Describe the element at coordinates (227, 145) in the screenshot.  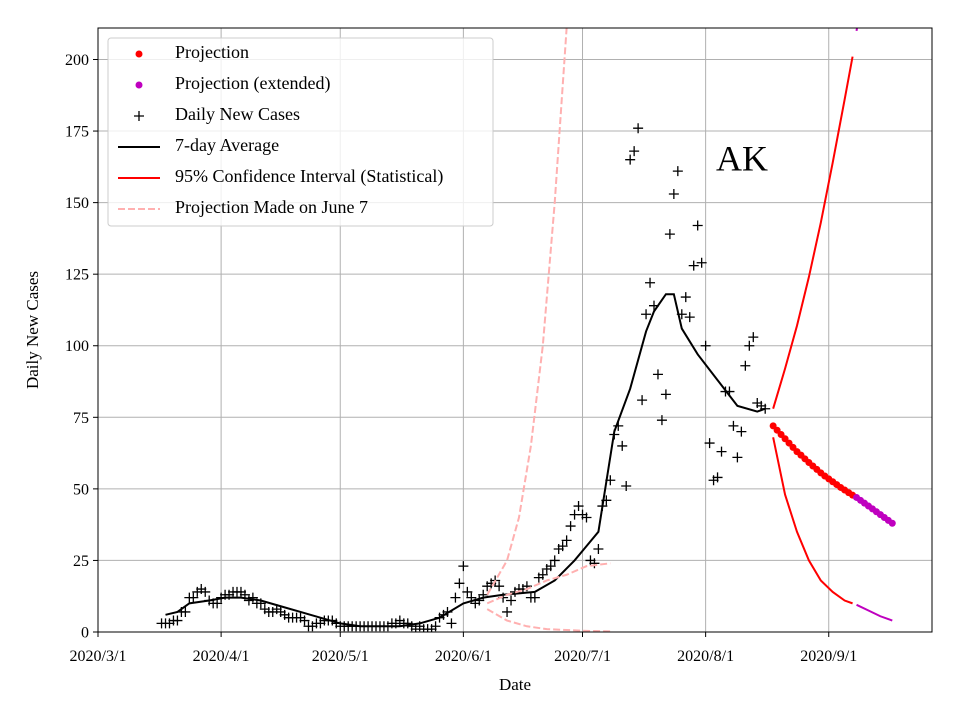
I see `legend-label: 7-day Average` at that location.